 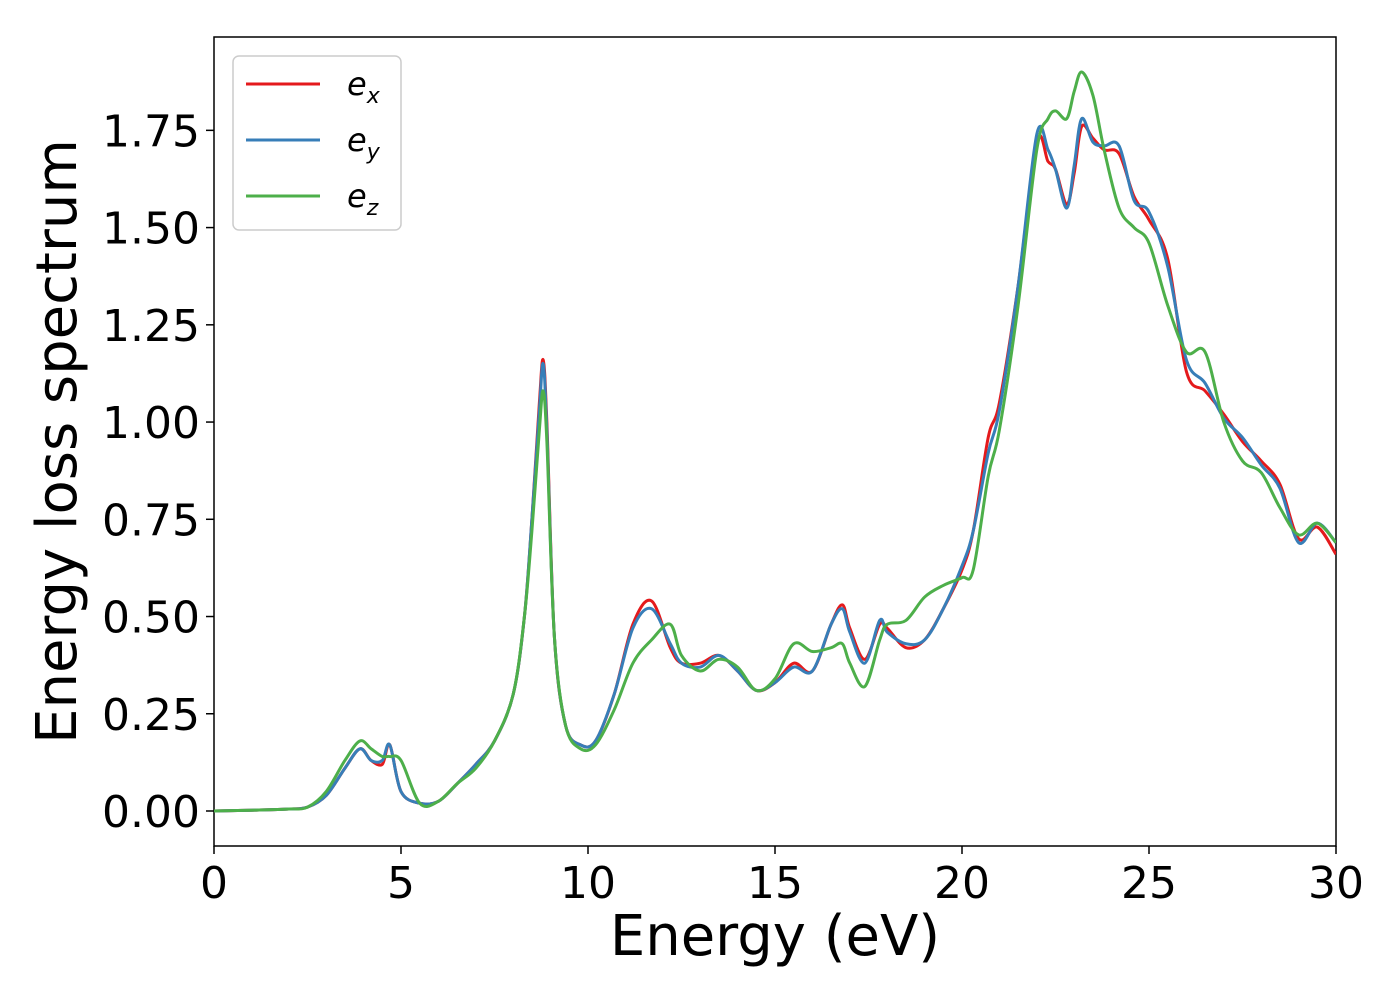 I want to click on x-tick-label: 10, so click(x=588, y=883).